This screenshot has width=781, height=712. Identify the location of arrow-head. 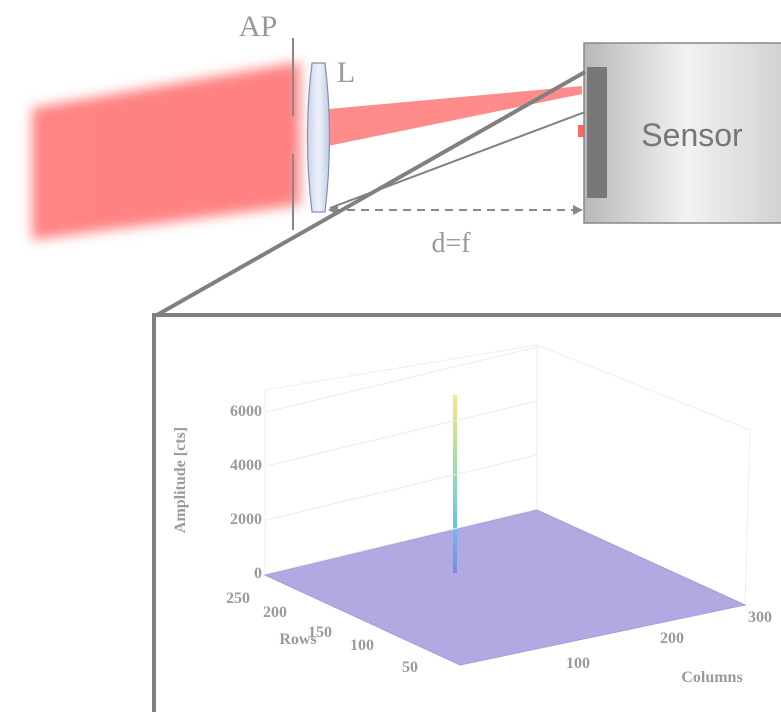
(578, 210).